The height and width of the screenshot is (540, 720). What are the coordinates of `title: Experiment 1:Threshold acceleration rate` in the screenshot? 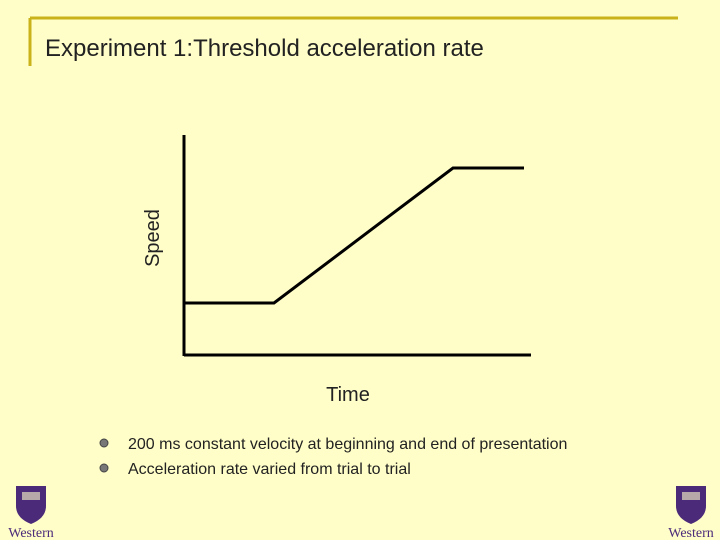 It's located at (264, 48).